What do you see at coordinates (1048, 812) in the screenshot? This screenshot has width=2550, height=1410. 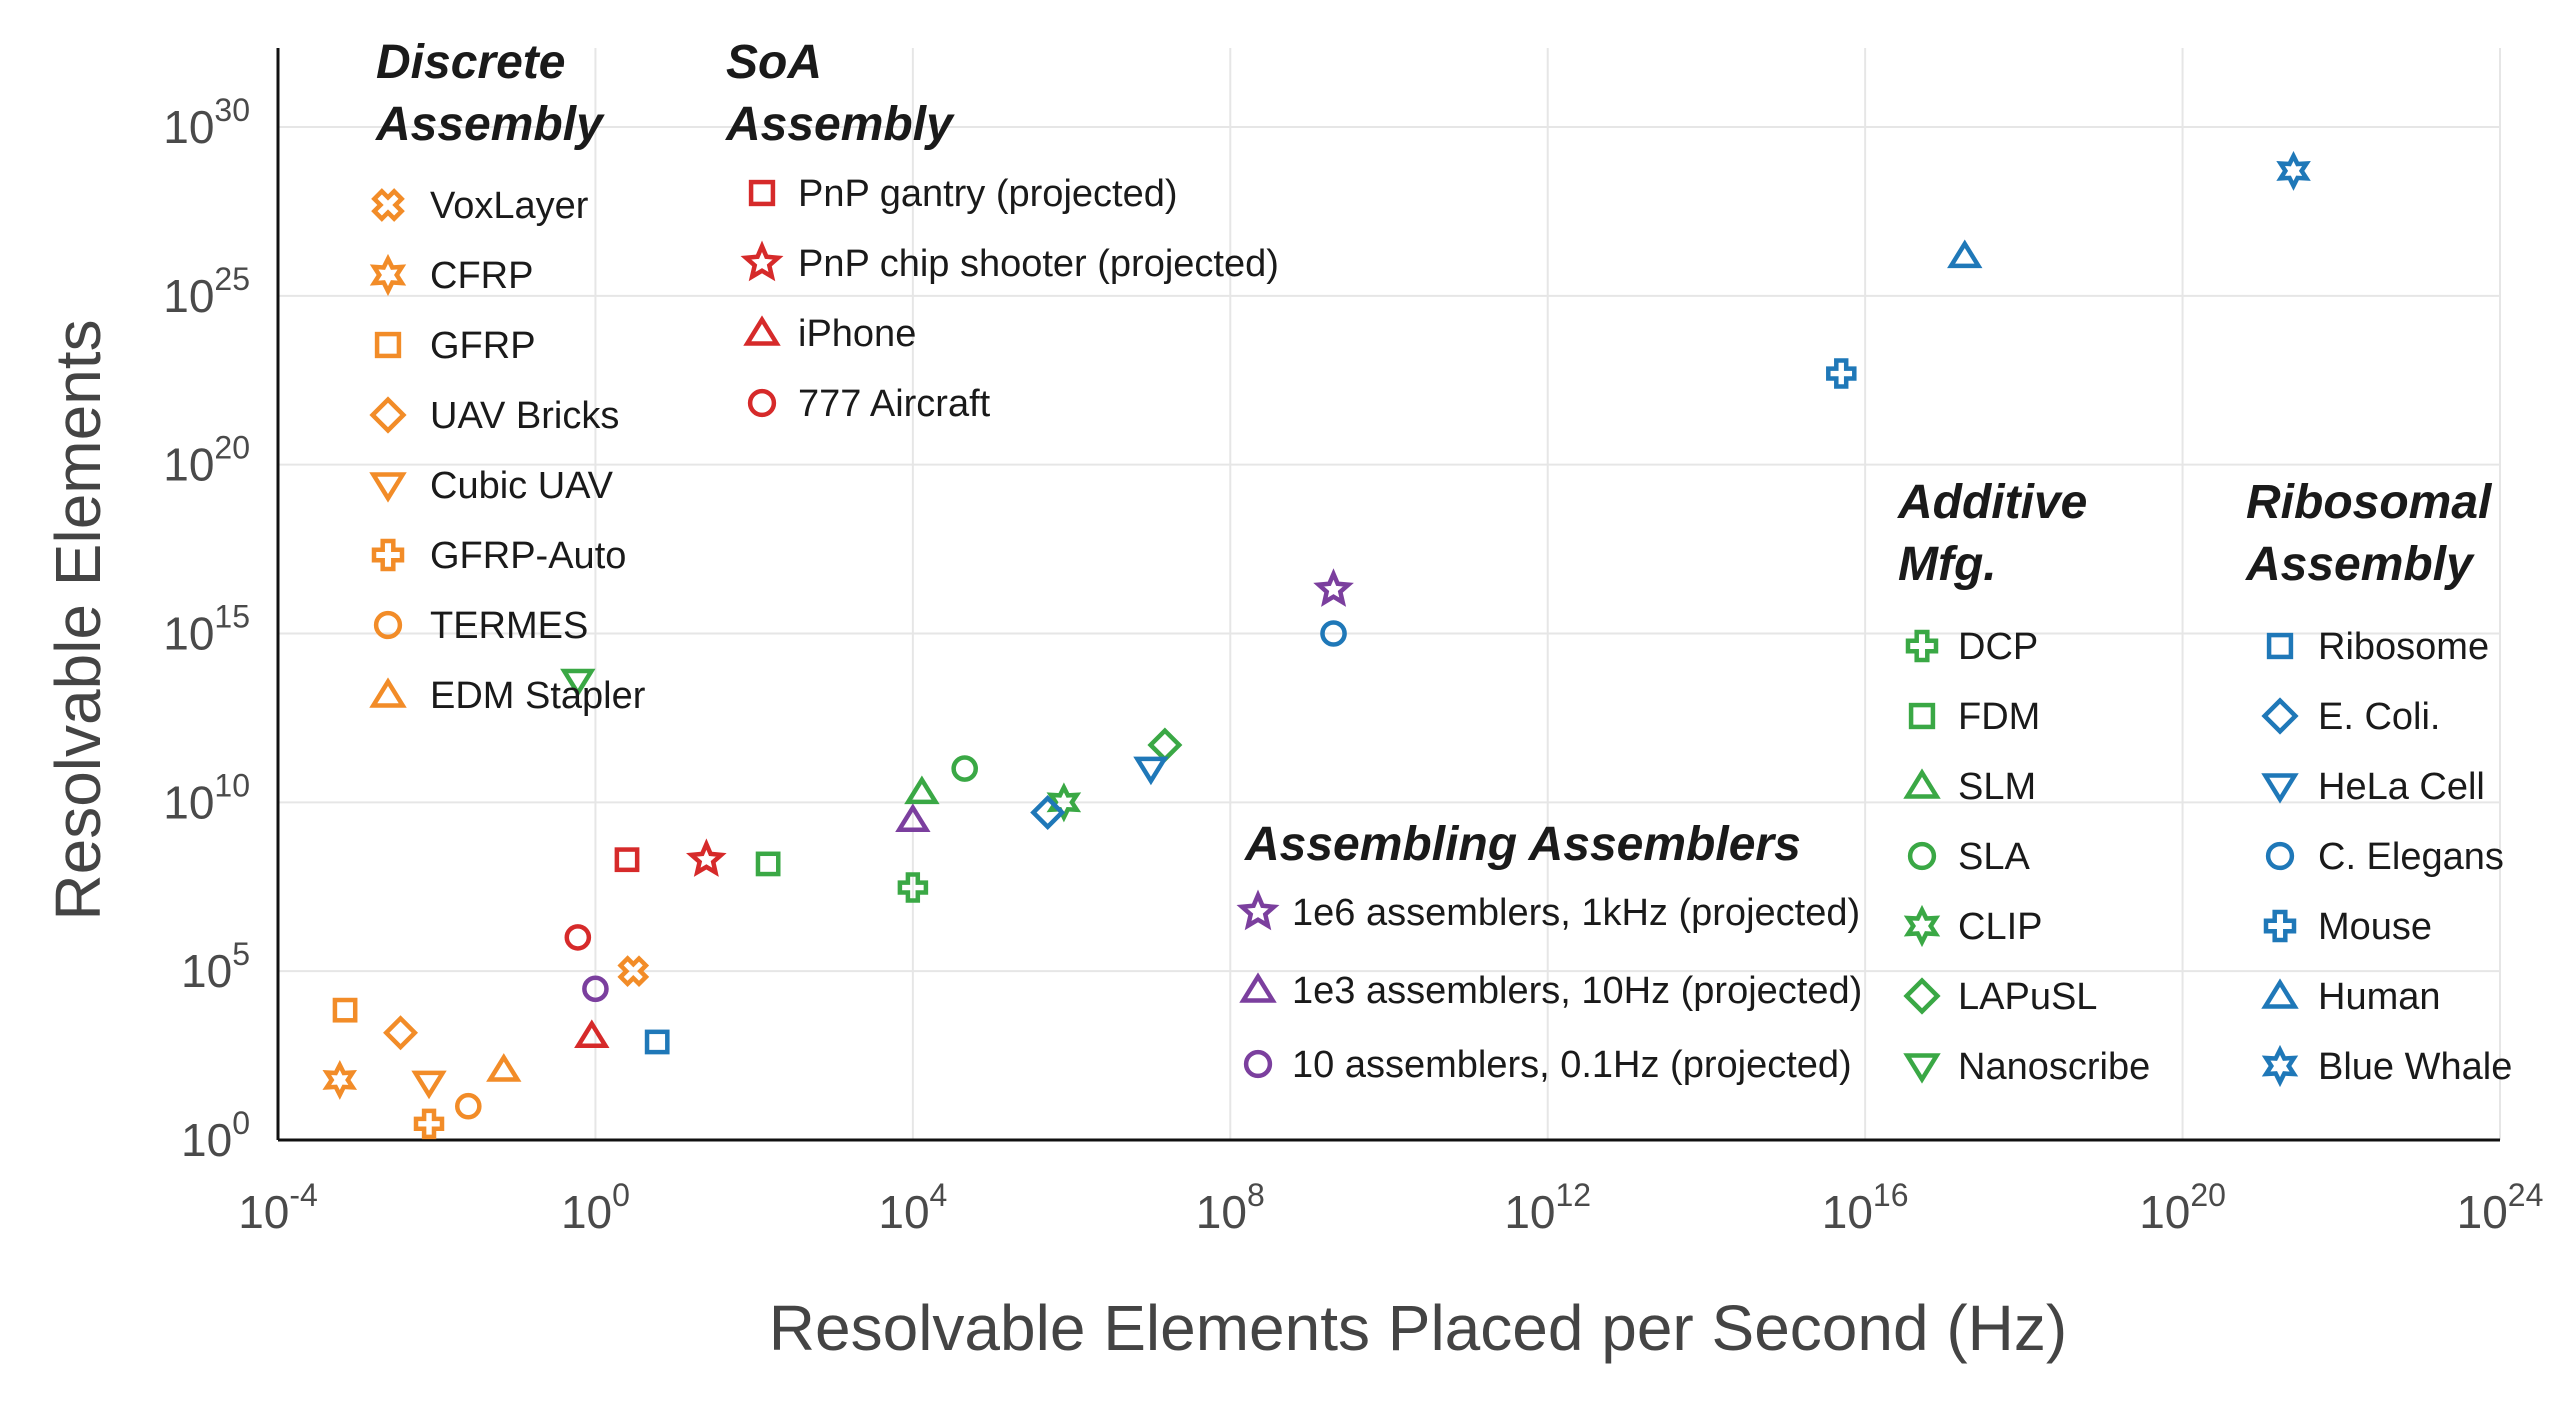 I see `point-e-coli` at bounding box center [1048, 812].